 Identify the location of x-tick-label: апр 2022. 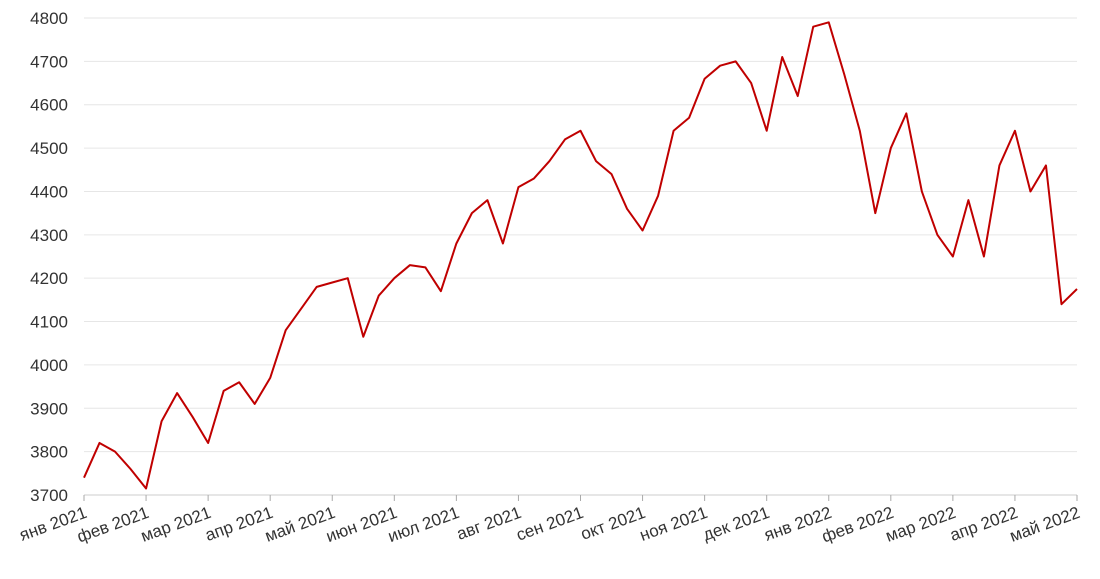
(983, 524).